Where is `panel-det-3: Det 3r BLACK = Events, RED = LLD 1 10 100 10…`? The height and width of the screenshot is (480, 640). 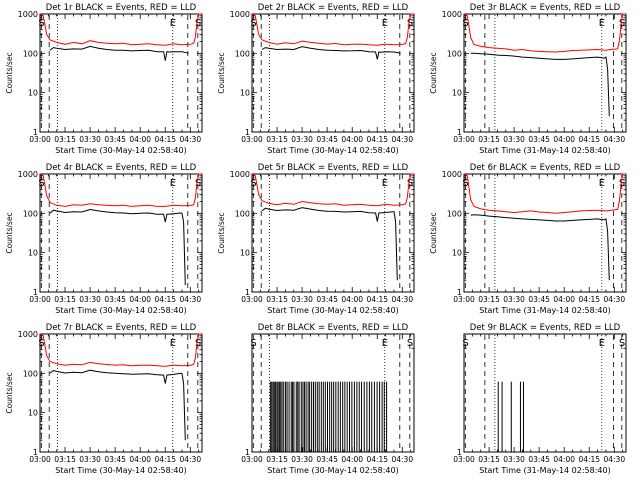
panel-det-3: Det 3r BLACK = Events, RED = LLD 1 10 100 10… is located at coordinates (528, 79).